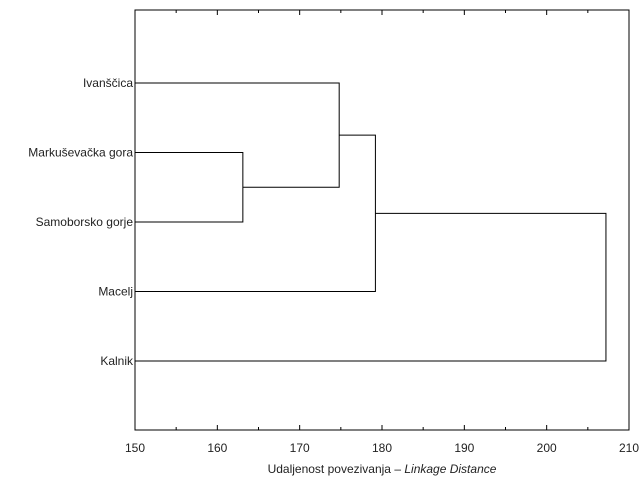 This screenshot has width=641, height=481. I want to click on leaf-label: Macelj, so click(115, 292).